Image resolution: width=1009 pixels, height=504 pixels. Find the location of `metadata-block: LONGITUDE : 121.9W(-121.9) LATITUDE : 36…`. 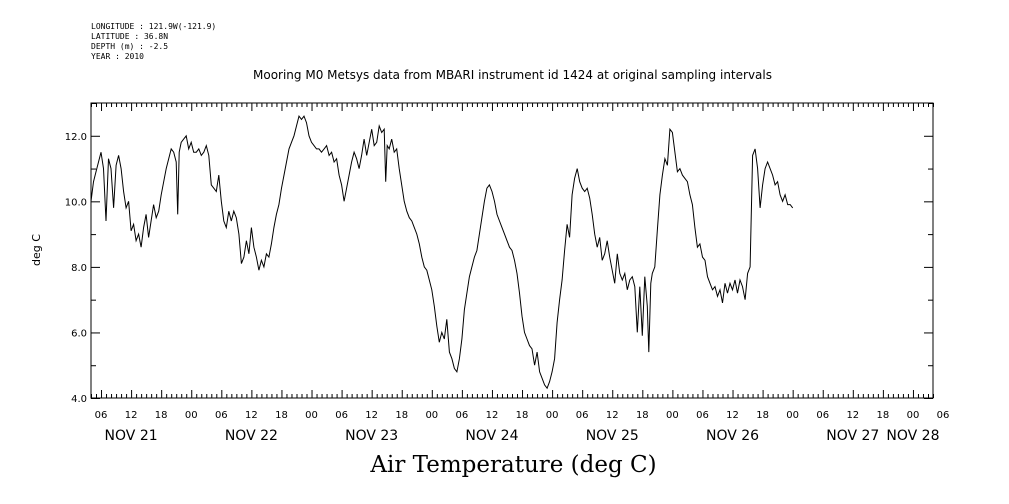

metadata-block: LONGITUDE : 121.9W(-121.9) LATITUDE : 36… is located at coordinates (153, 42).